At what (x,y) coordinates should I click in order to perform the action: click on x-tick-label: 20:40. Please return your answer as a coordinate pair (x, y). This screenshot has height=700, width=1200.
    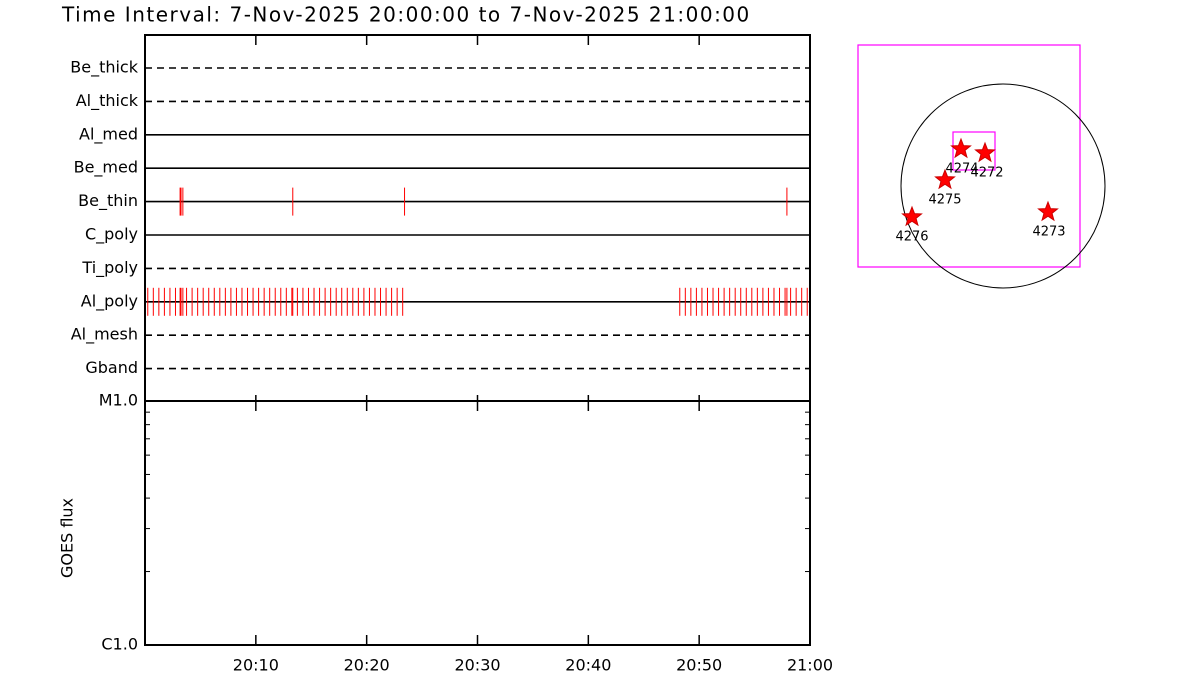
    Looking at the image, I should click on (588, 665).